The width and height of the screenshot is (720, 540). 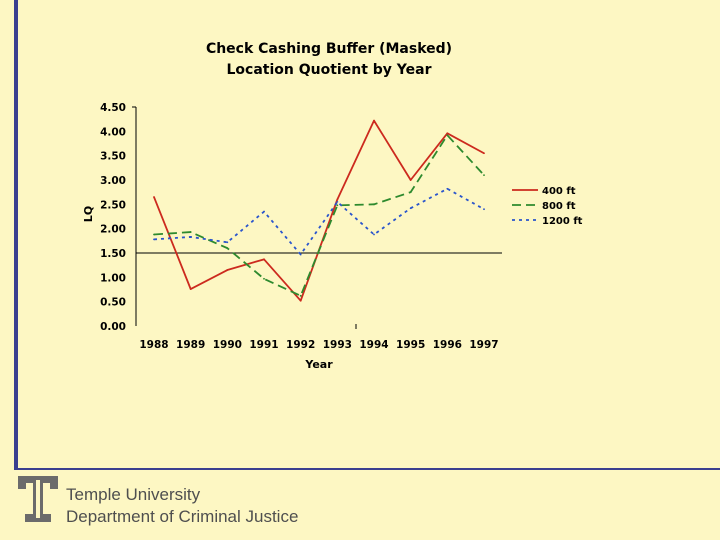 What do you see at coordinates (153, 345) in the screenshot?
I see `x-tick-label: 1988` at bounding box center [153, 345].